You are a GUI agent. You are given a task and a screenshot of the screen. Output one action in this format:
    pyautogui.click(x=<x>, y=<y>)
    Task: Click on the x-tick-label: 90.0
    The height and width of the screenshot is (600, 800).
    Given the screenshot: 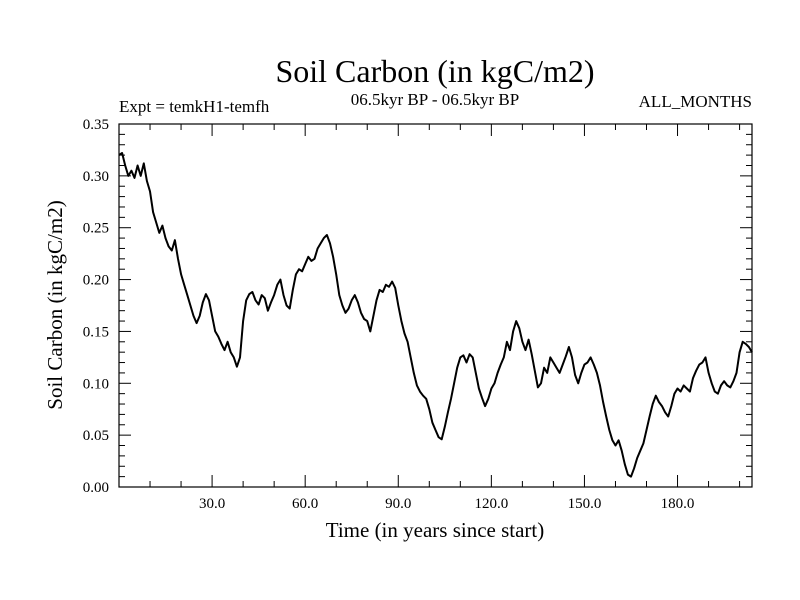 What is the action you would take?
    pyautogui.click(x=398, y=504)
    